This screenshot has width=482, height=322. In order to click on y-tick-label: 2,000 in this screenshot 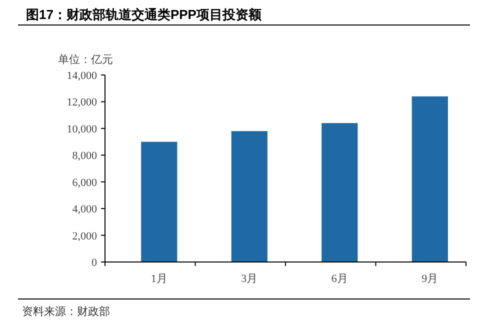, I will do `click(85, 236)`.